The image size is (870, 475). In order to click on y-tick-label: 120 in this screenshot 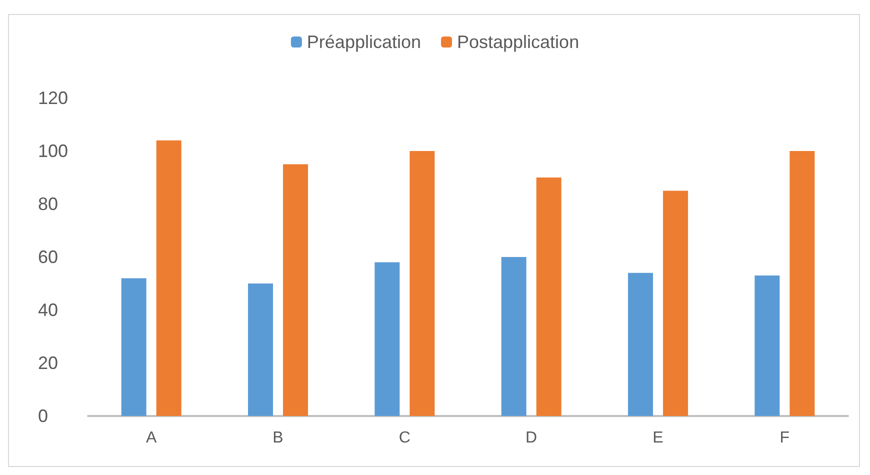, I will do `click(53, 98)`.